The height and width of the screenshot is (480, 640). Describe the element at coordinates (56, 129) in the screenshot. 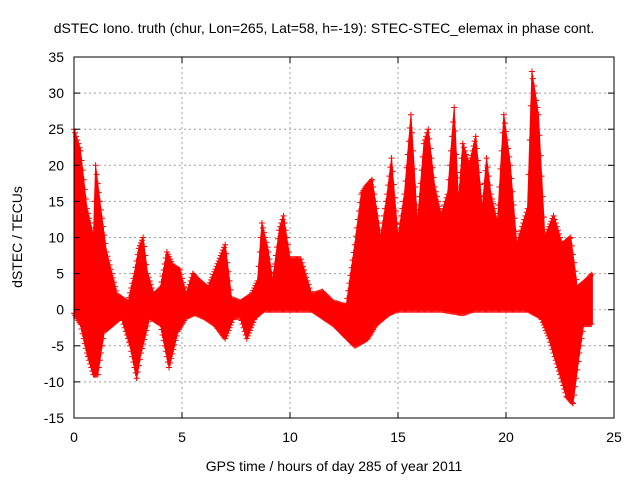

I see `y-tick-label: 25` at that location.